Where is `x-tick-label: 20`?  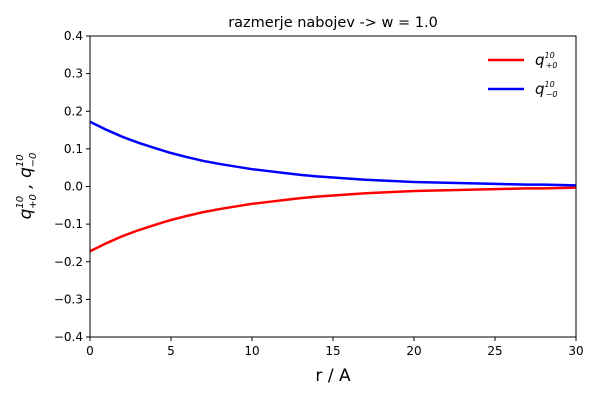 x-tick-label: 20 is located at coordinates (413, 351).